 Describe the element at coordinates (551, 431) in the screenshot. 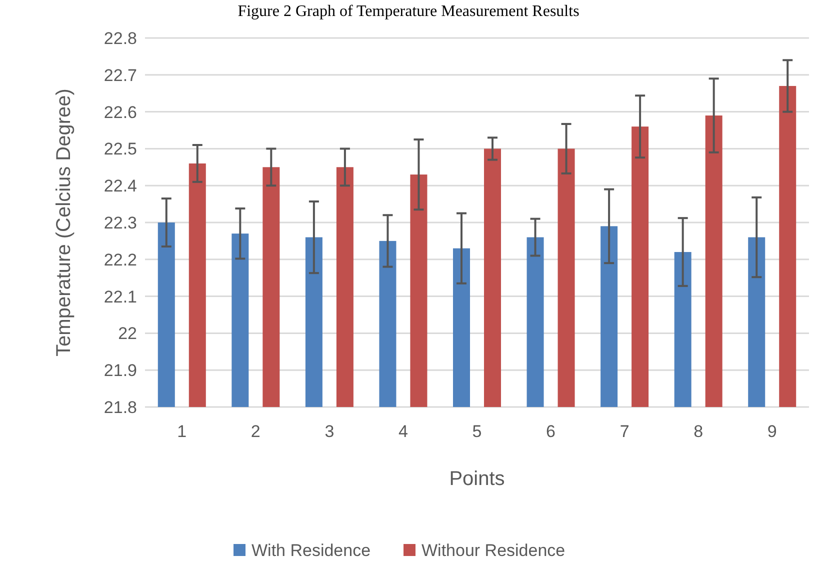

I see `x-tick-label: 6` at that location.